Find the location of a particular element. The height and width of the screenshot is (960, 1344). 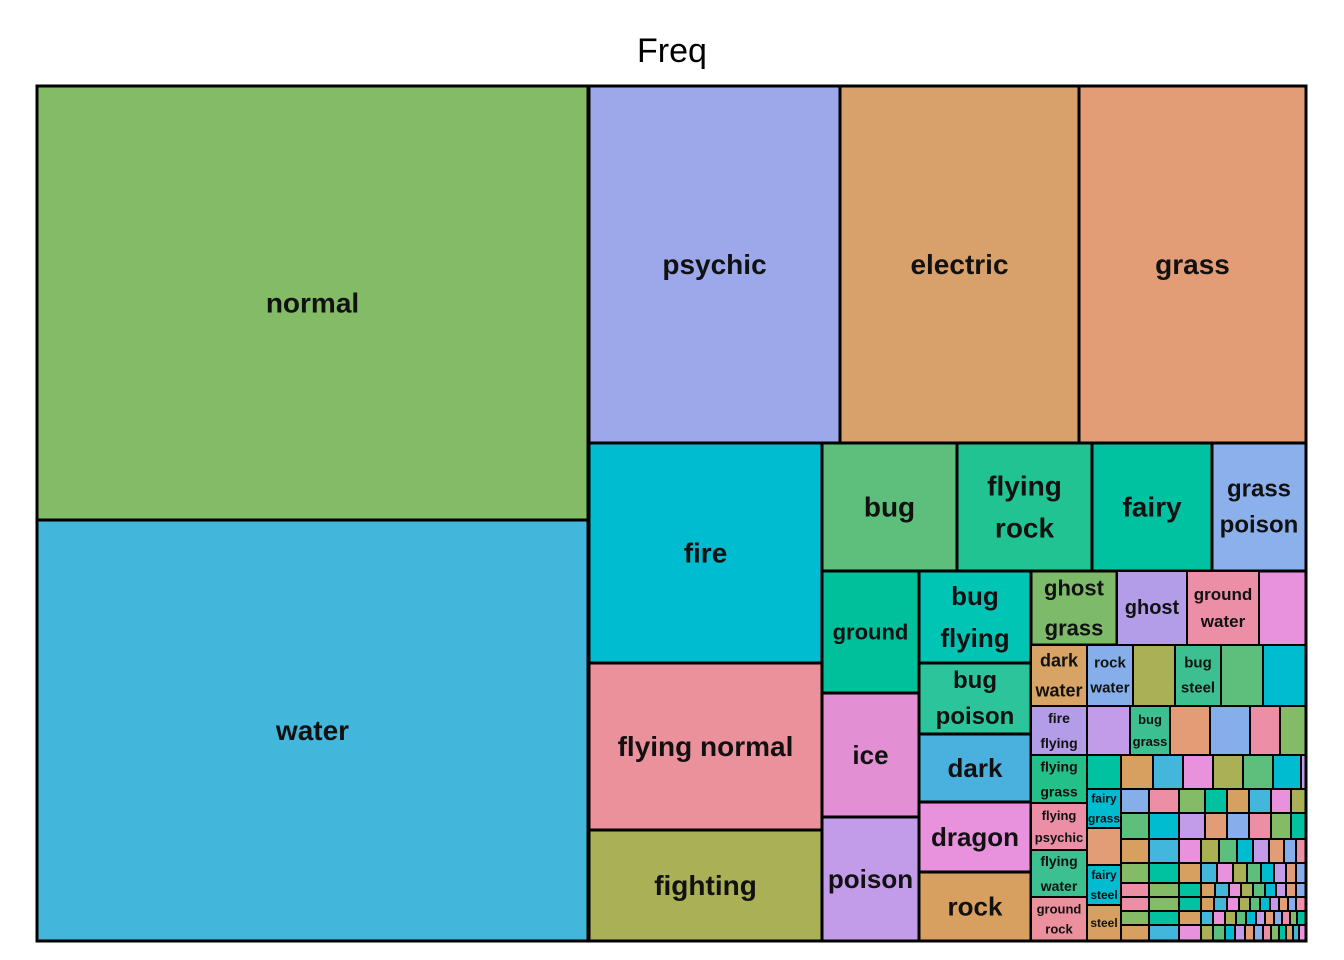

treemap-tile-poison: poison is located at coordinates (870, 879).